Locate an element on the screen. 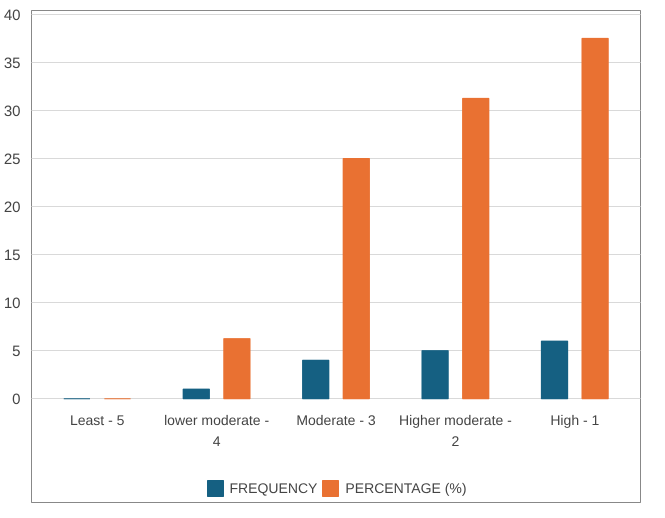 Image resolution: width=665 pixels, height=518 pixels. x-tick-label: lower moderate - 4 is located at coordinates (217, 430).